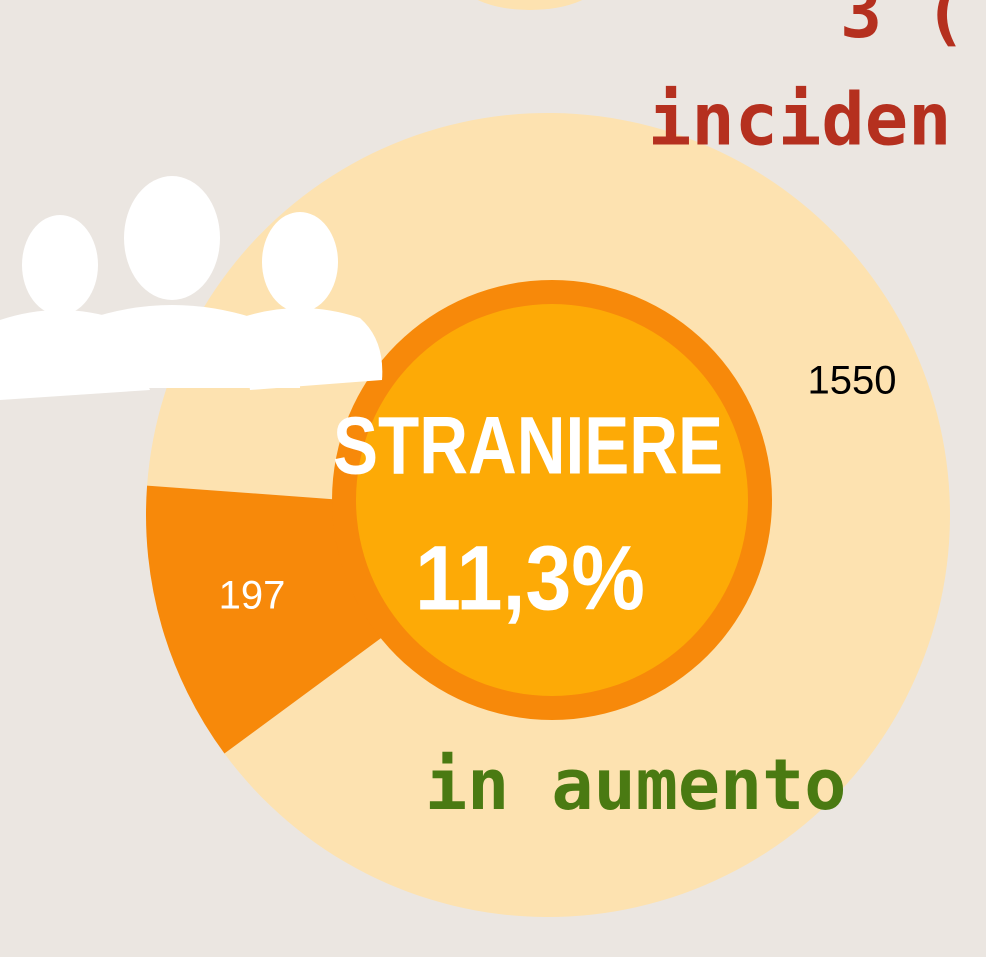  Describe the element at coordinates (252, 596) in the screenshot. I see `slice-label: 197` at that location.